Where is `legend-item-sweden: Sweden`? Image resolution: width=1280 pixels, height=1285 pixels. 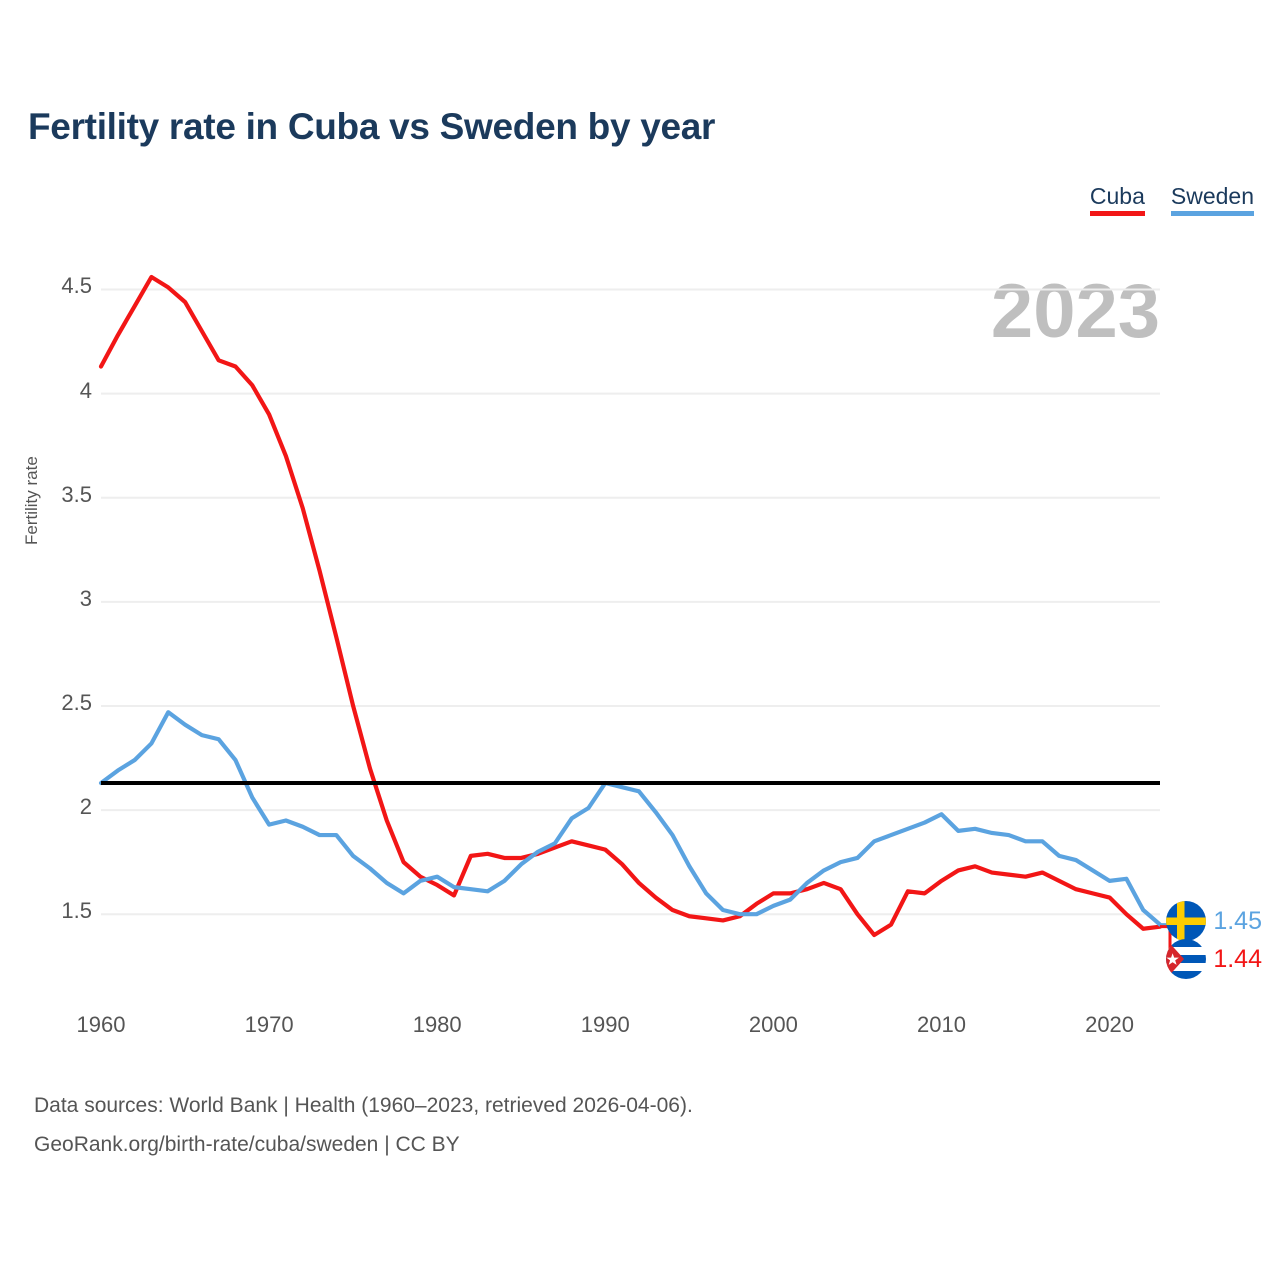 legend-item-sweden: Sweden is located at coordinates (1212, 199).